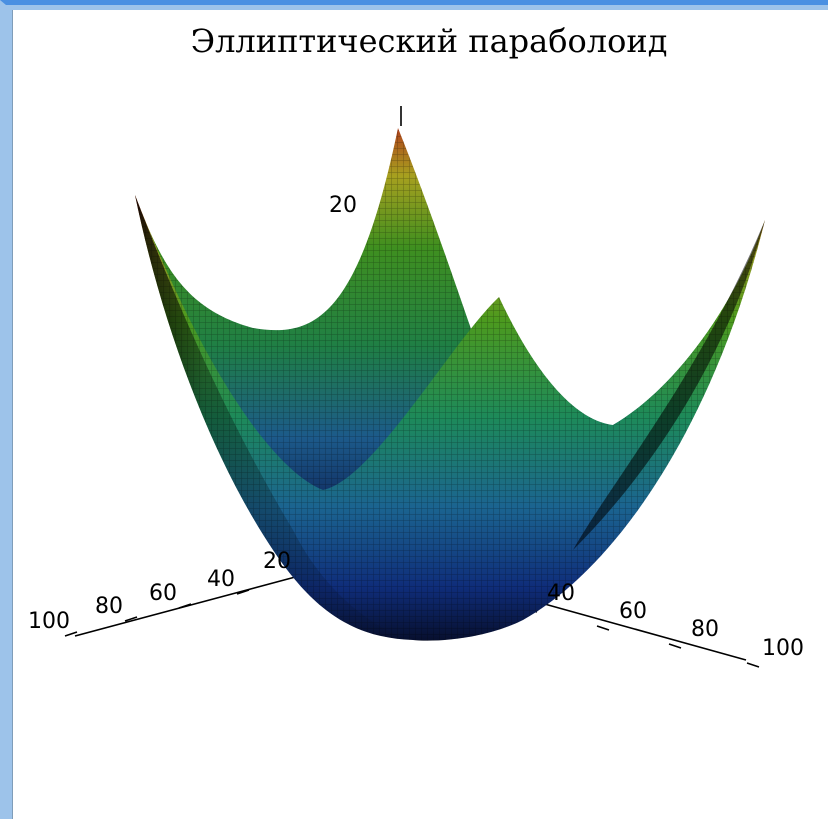 The image size is (828, 819). I want to click on y-tick-label: 80, so click(705, 629).